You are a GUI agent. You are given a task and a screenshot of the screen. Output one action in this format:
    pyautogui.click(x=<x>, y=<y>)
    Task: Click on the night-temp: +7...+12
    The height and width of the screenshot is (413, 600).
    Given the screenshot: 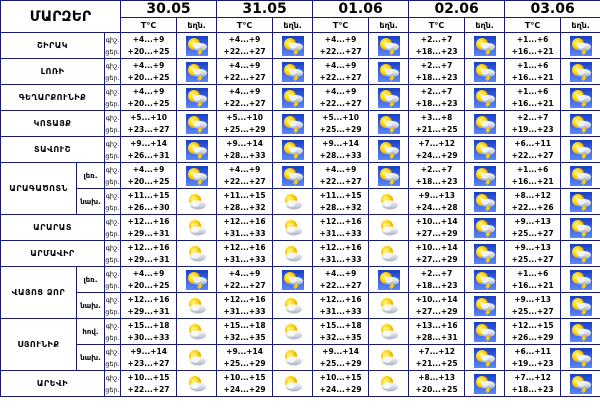 What is the action you would take?
    pyautogui.click(x=436, y=143)
    